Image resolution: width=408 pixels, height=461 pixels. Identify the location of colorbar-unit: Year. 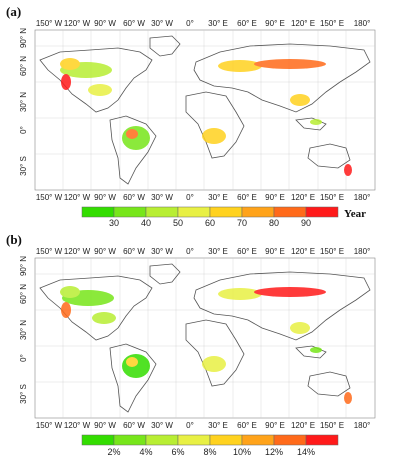
(355, 214).